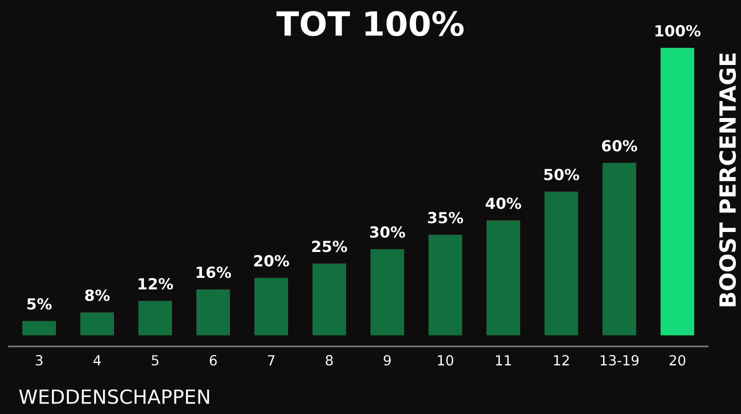 The width and height of the screenshot is (741, 414). I want to click on x-tick-label: 20, so click(678, 360).